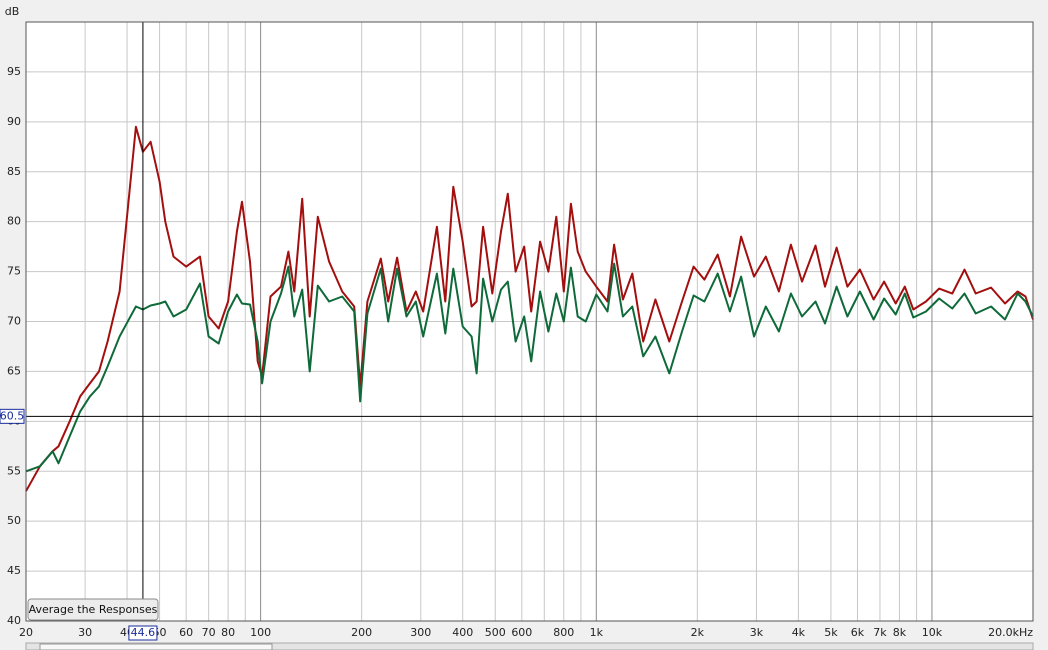 The height and width of the screenshot is (650, 1048). I want to click on x-tick-label: 200, so click(361, 632).